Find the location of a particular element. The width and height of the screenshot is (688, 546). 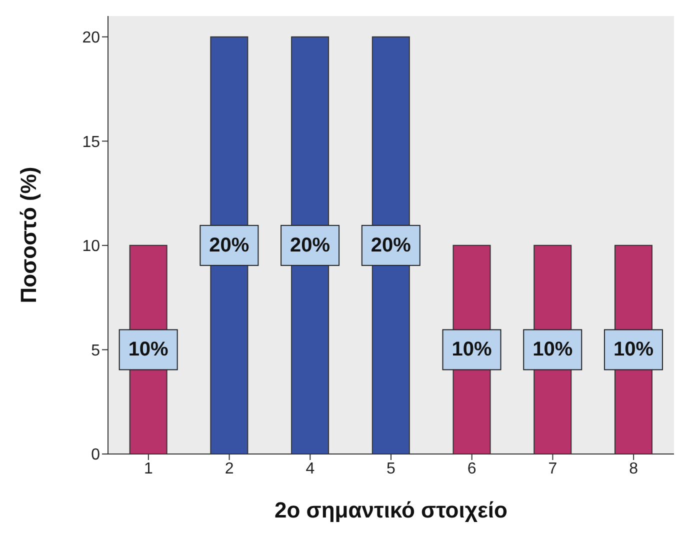

x-tick-label: 4 is located at coordinates (310, 469).